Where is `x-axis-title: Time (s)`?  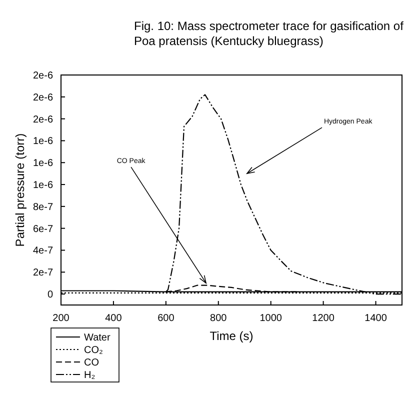
x-axis-title: Time (s) is located at coordinates (232, 336).